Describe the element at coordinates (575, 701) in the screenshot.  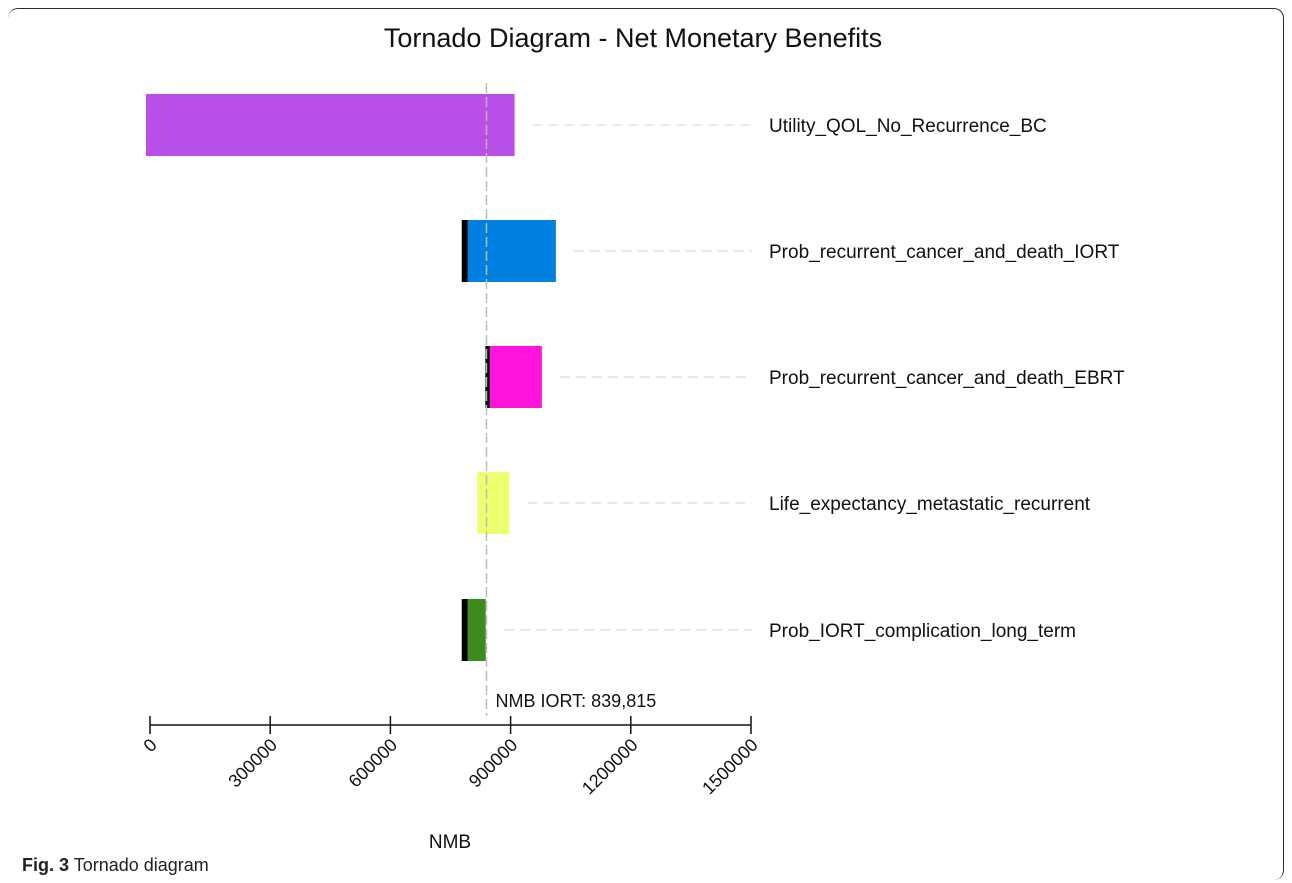
I see `reference-label: NMB IORT: 839,815` at that location.